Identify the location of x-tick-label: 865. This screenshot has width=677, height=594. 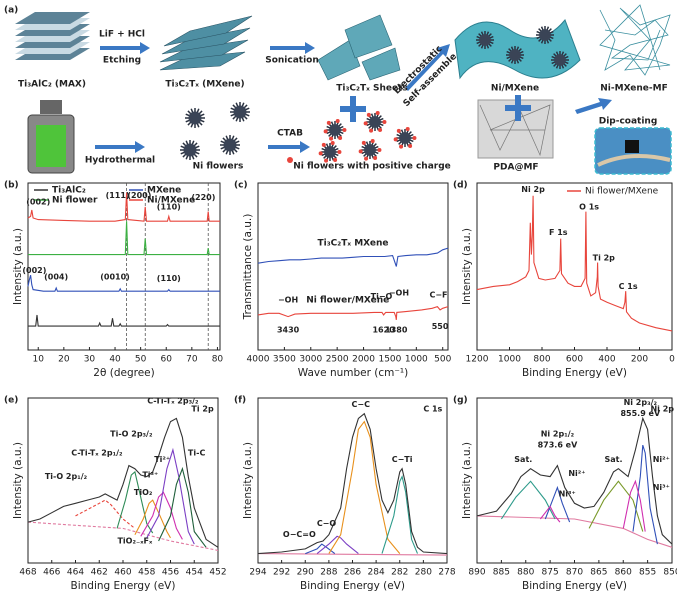
(598, 573).